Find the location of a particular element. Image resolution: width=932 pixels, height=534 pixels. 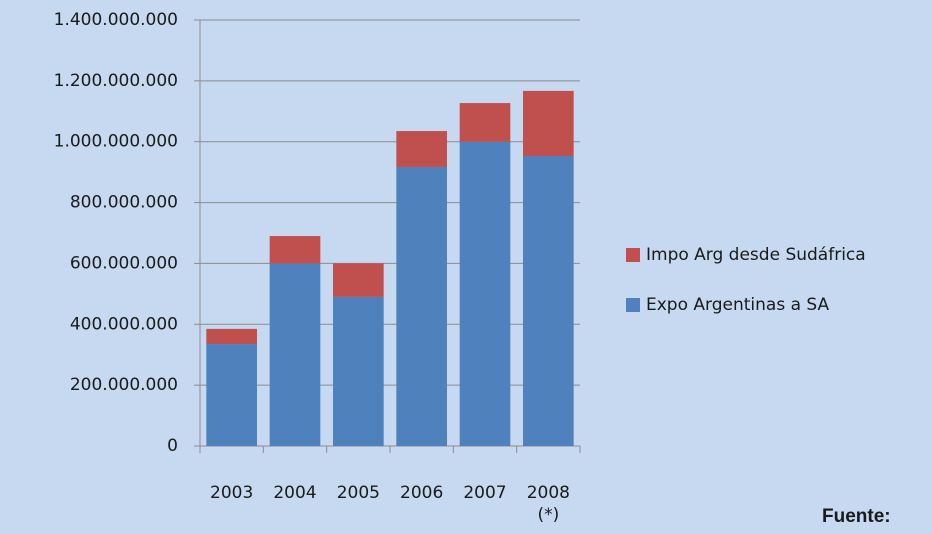

y-tick-label: 800.000.000 is located at coordinates (124, 203).